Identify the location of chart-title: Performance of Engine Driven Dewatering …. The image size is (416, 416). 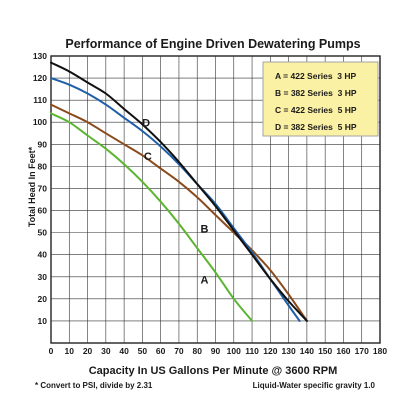
(212, 44).